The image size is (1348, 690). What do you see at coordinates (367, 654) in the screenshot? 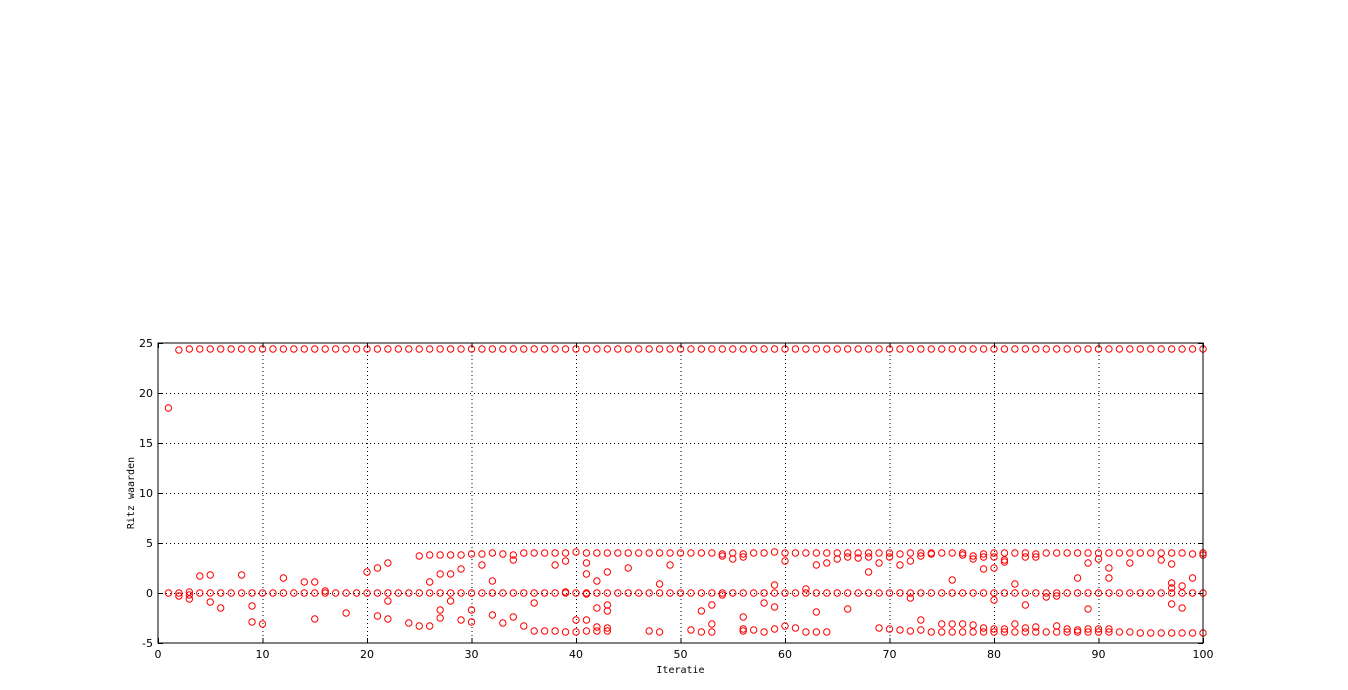
I see `x-tick-label: 20` at bounding box center [367, 654].